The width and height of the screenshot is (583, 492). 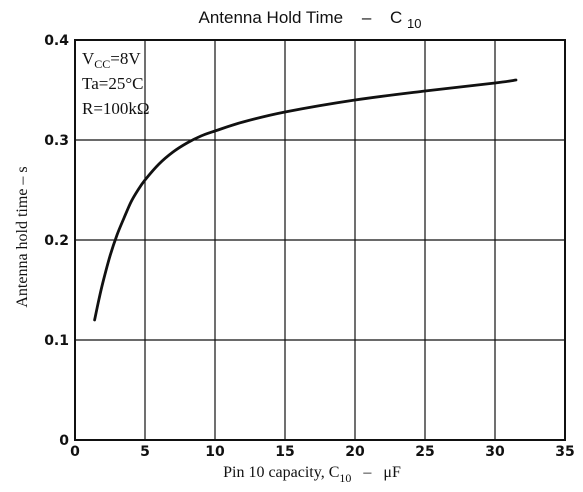 I want to click on x-tick-label: 0, so click(x=75, y=452).